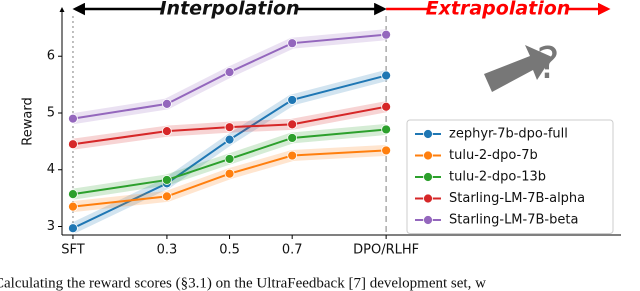 The image size is (640, 291). I want to click on legend-label: zephyr-7b-dpo-full, so click(508, 134).